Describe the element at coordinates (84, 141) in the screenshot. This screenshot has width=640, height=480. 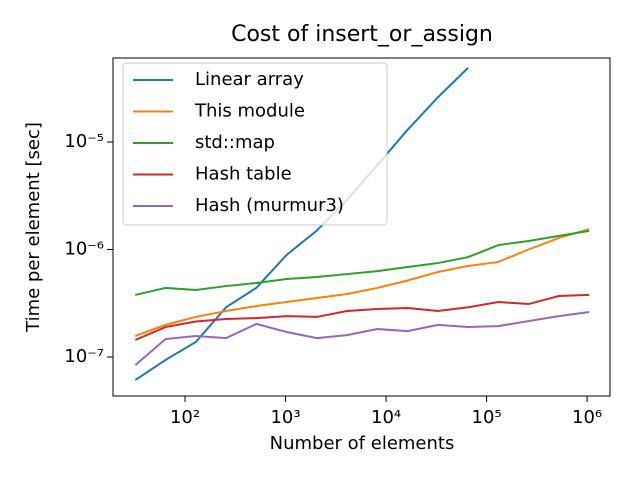
I see `y-tick-label: 10⁻⁵` at that location.